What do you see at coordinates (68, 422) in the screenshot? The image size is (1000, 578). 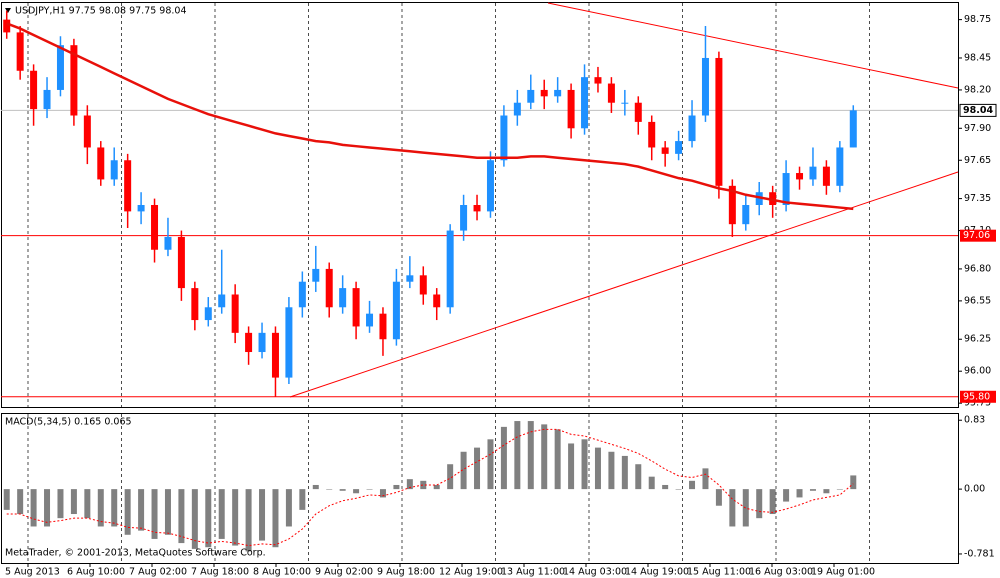 I see `macd-title: MACD(5,34,5) 0.165 0.065` at bounding box center [68, 422].